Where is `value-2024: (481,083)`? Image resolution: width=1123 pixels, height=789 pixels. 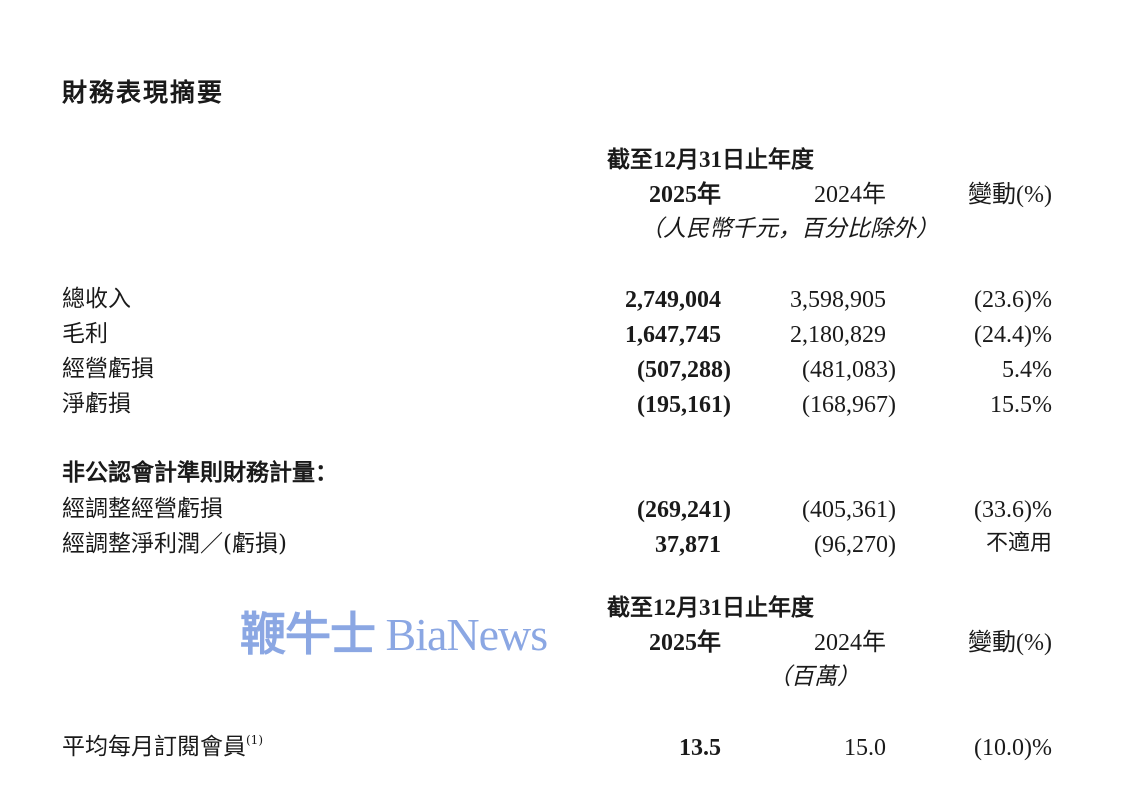 value-2024: (481,083) is located at coordinates (849, 370).